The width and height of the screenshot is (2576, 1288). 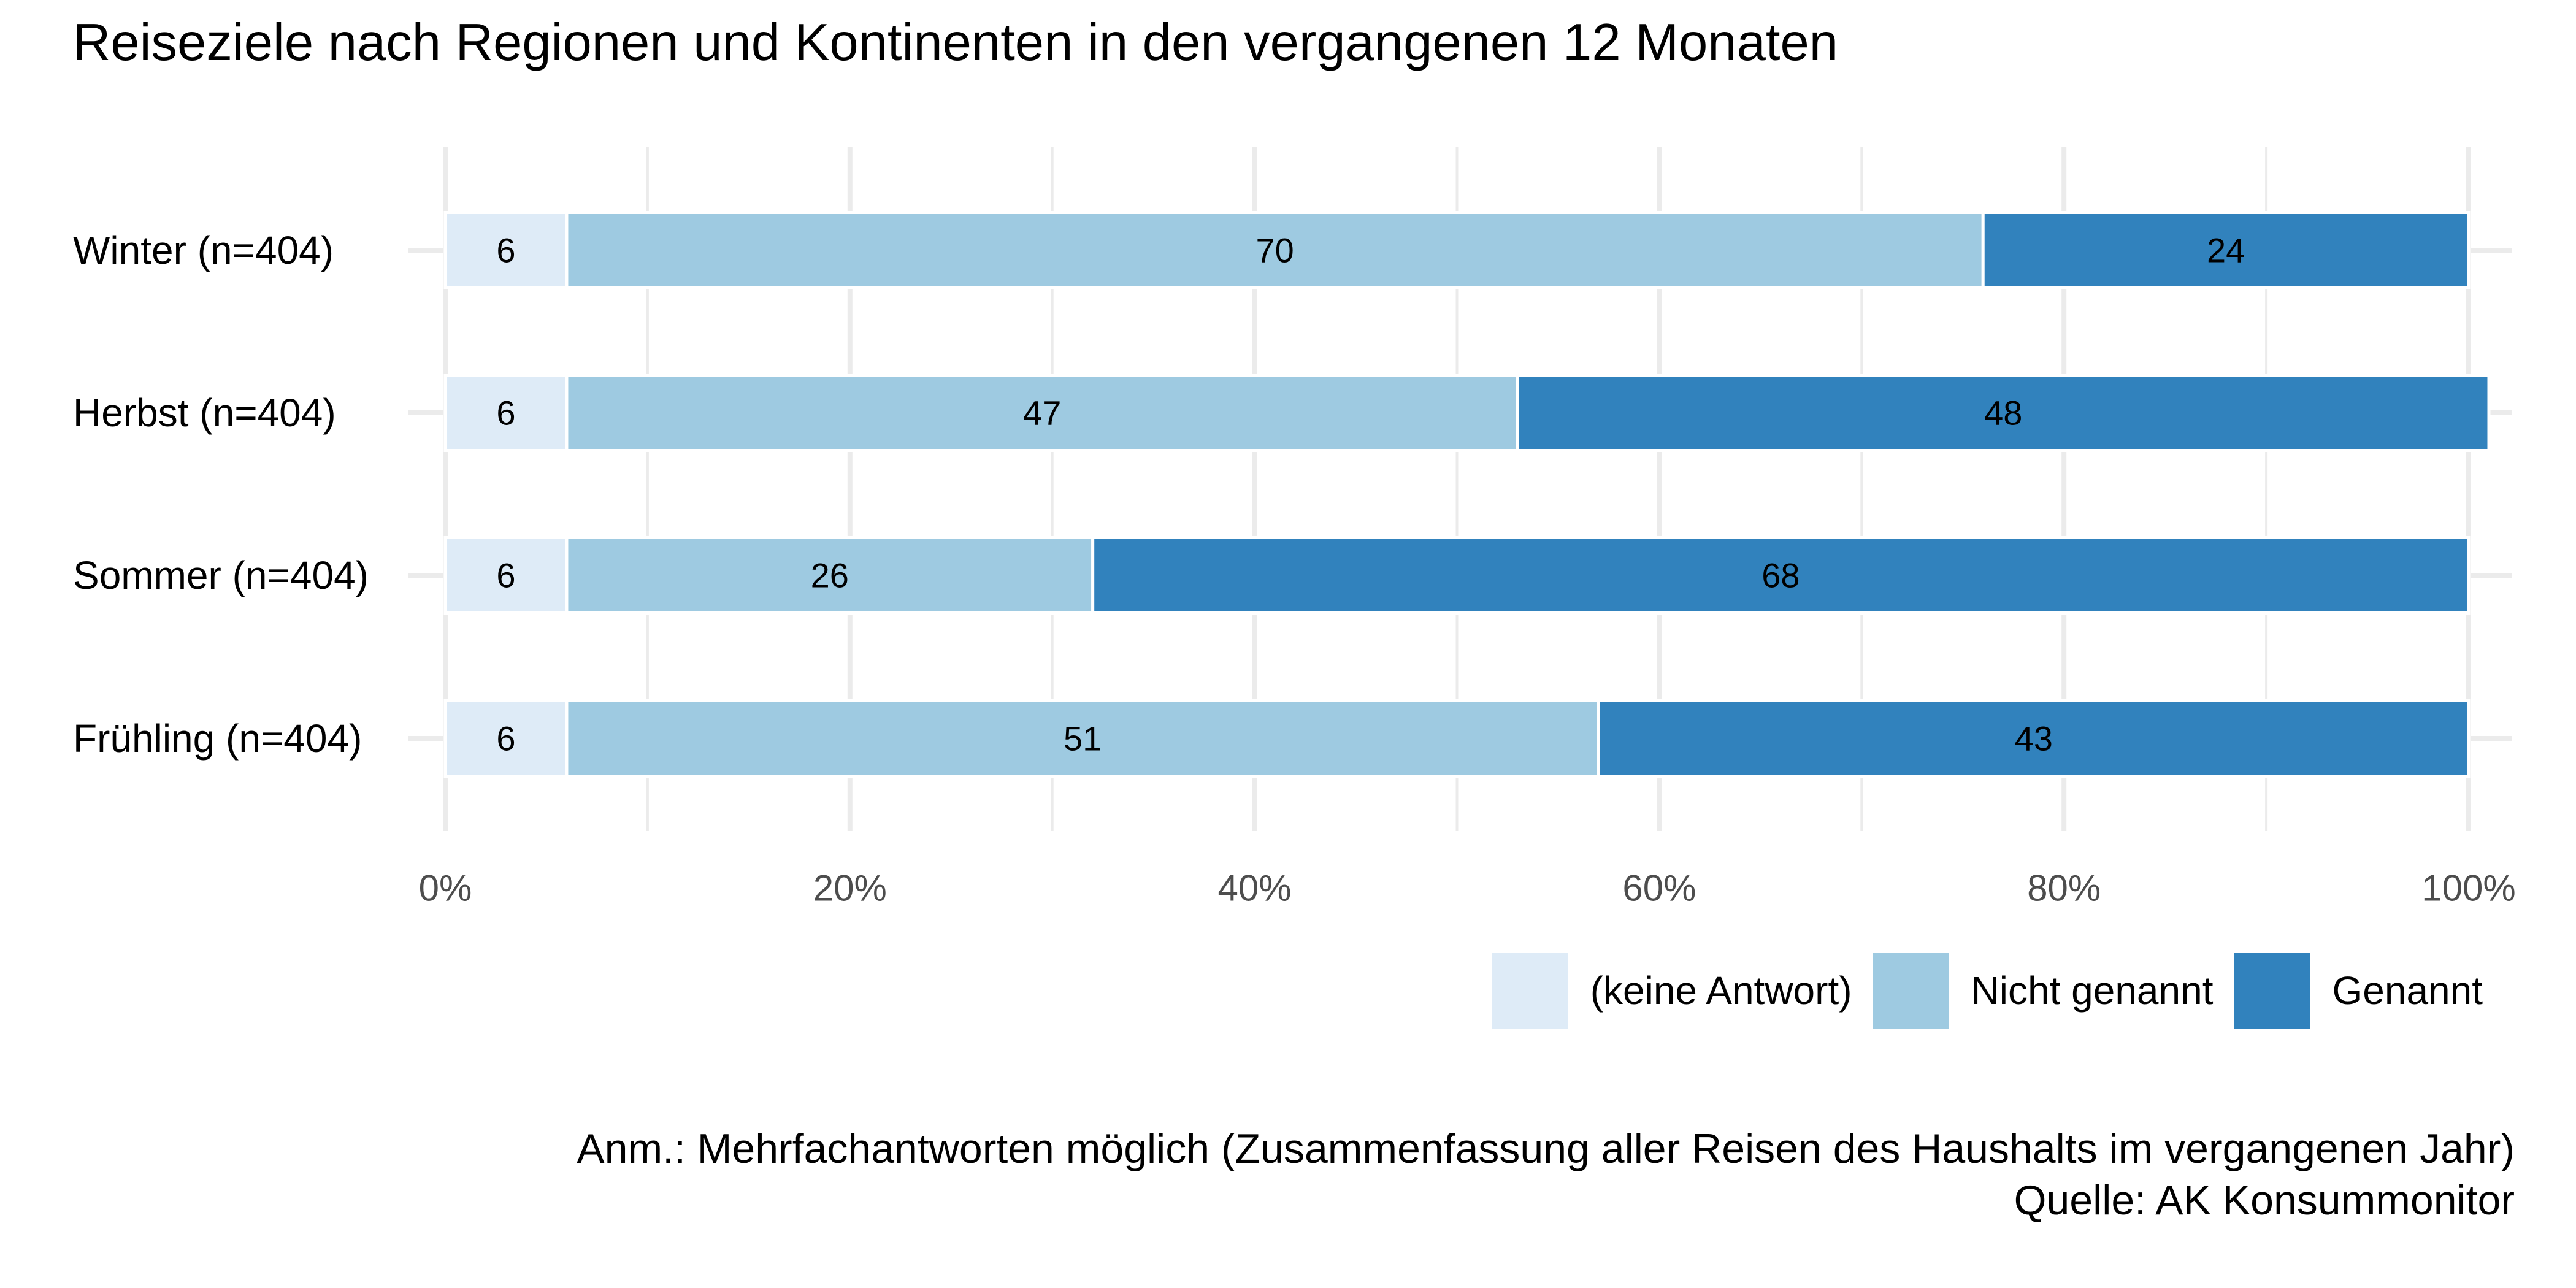 I want to click on bar-winter-n-404-keine-antwort, so click(x=506, y=250).